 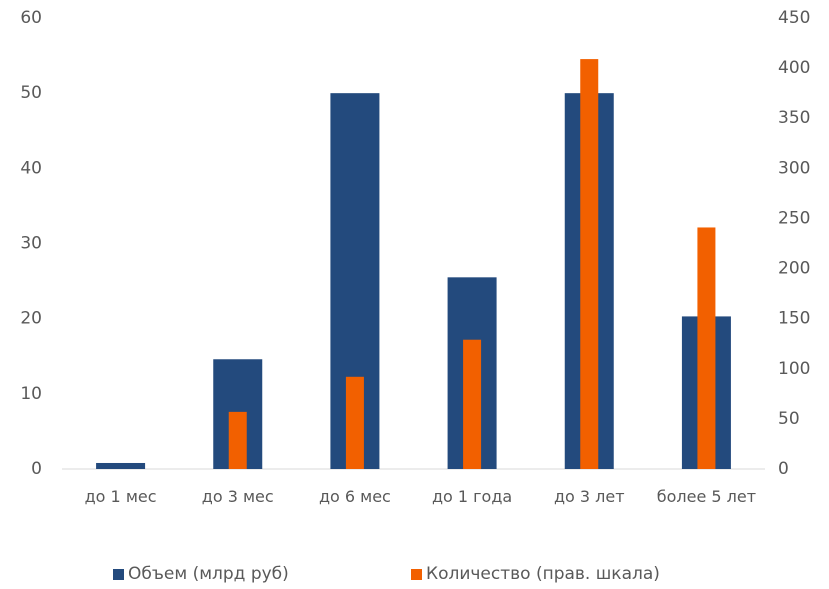 I want to click on legend-label: Объем (млрд руб), so click(x=208, y=574).